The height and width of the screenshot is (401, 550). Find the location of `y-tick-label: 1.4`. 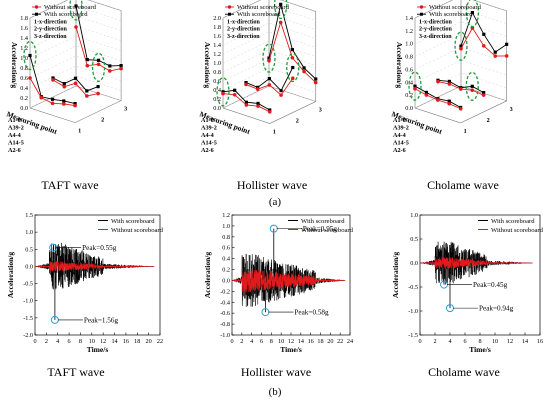

y-tick-label: 1.4 is located at coordinates (409, 18).